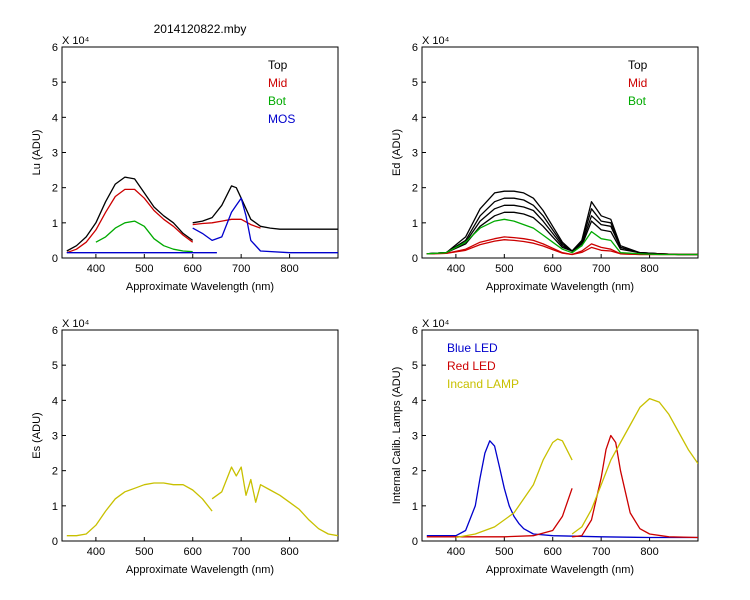 The image size is (750, 600). Describe the element at coordinates (472, 348) in the screenshot. I see `legend-entry: Blue LED` at that location.